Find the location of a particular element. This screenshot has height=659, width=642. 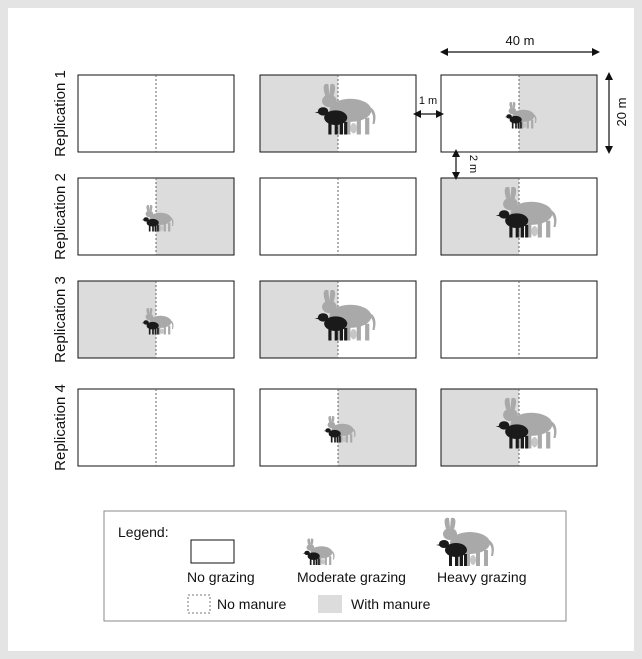

plot-r3-c3 is located at coordinates (519, 319).